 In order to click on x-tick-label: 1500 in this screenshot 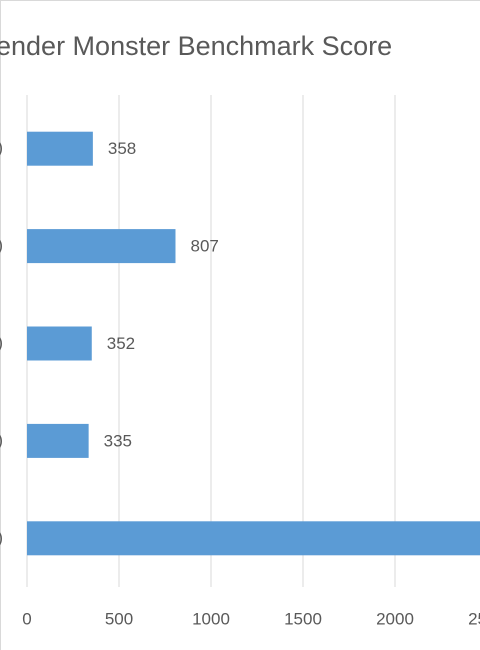, I will do `click(303, 618)`.